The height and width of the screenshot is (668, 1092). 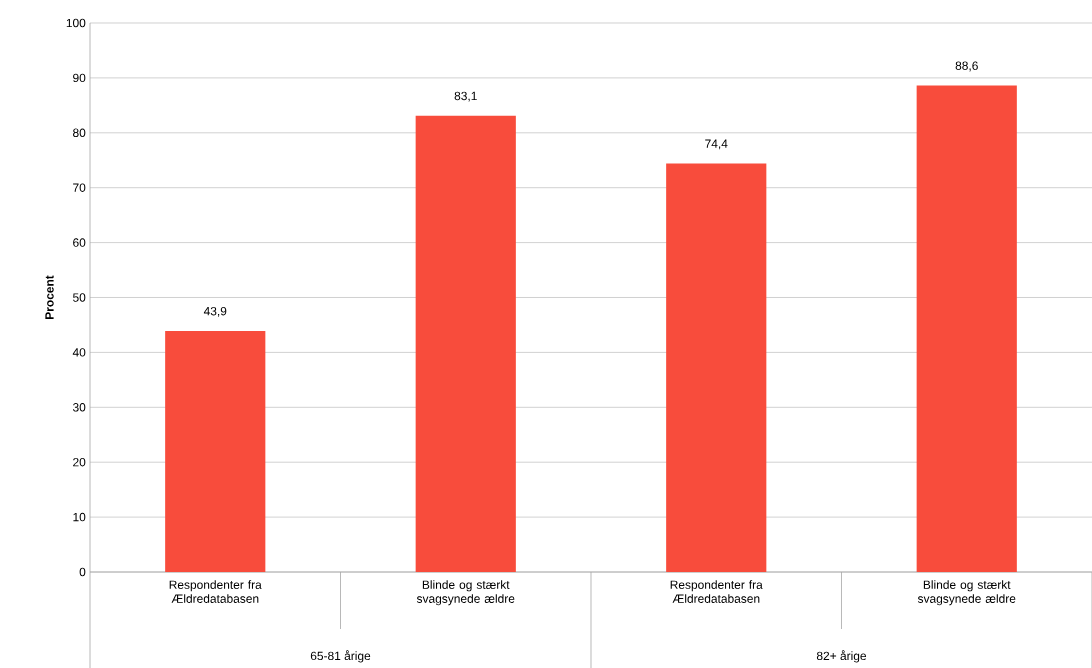 I want to click on y-tick-label: 30, so click(x=79, y=407).